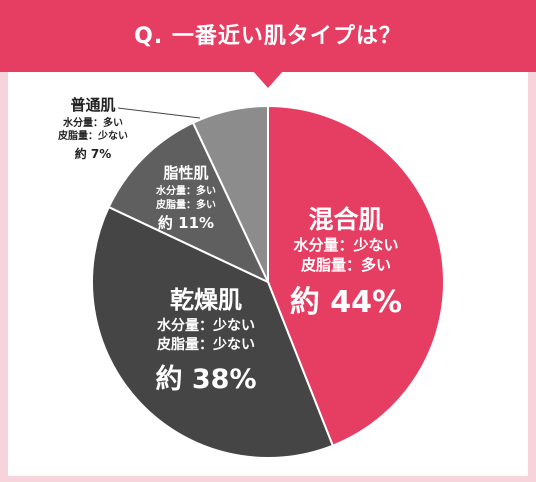 Image resolution: width=536 pixels, height=482 pixels. What do you see at coordinates (92, 105) in the screenshot?
I see `slice-name-normal: 普通肌` at bounding box center [92, 105].